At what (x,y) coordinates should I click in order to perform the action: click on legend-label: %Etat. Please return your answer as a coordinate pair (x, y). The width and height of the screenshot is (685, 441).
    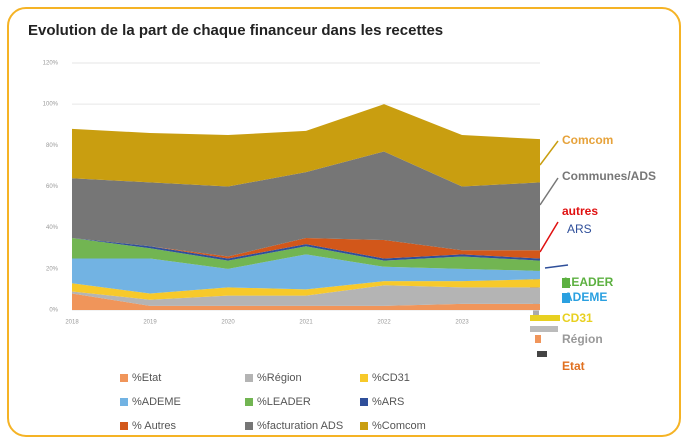
    Looking at the image, I should click on (146, 378).